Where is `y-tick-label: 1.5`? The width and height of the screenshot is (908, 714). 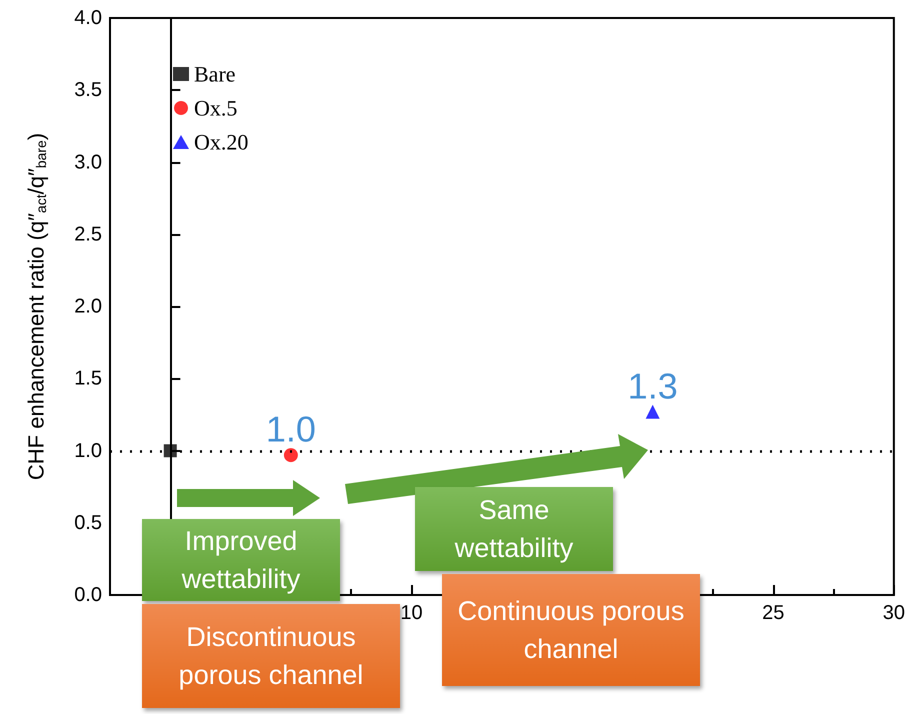 y-tick-label: 1.5 is located at coordinates (88, 379).